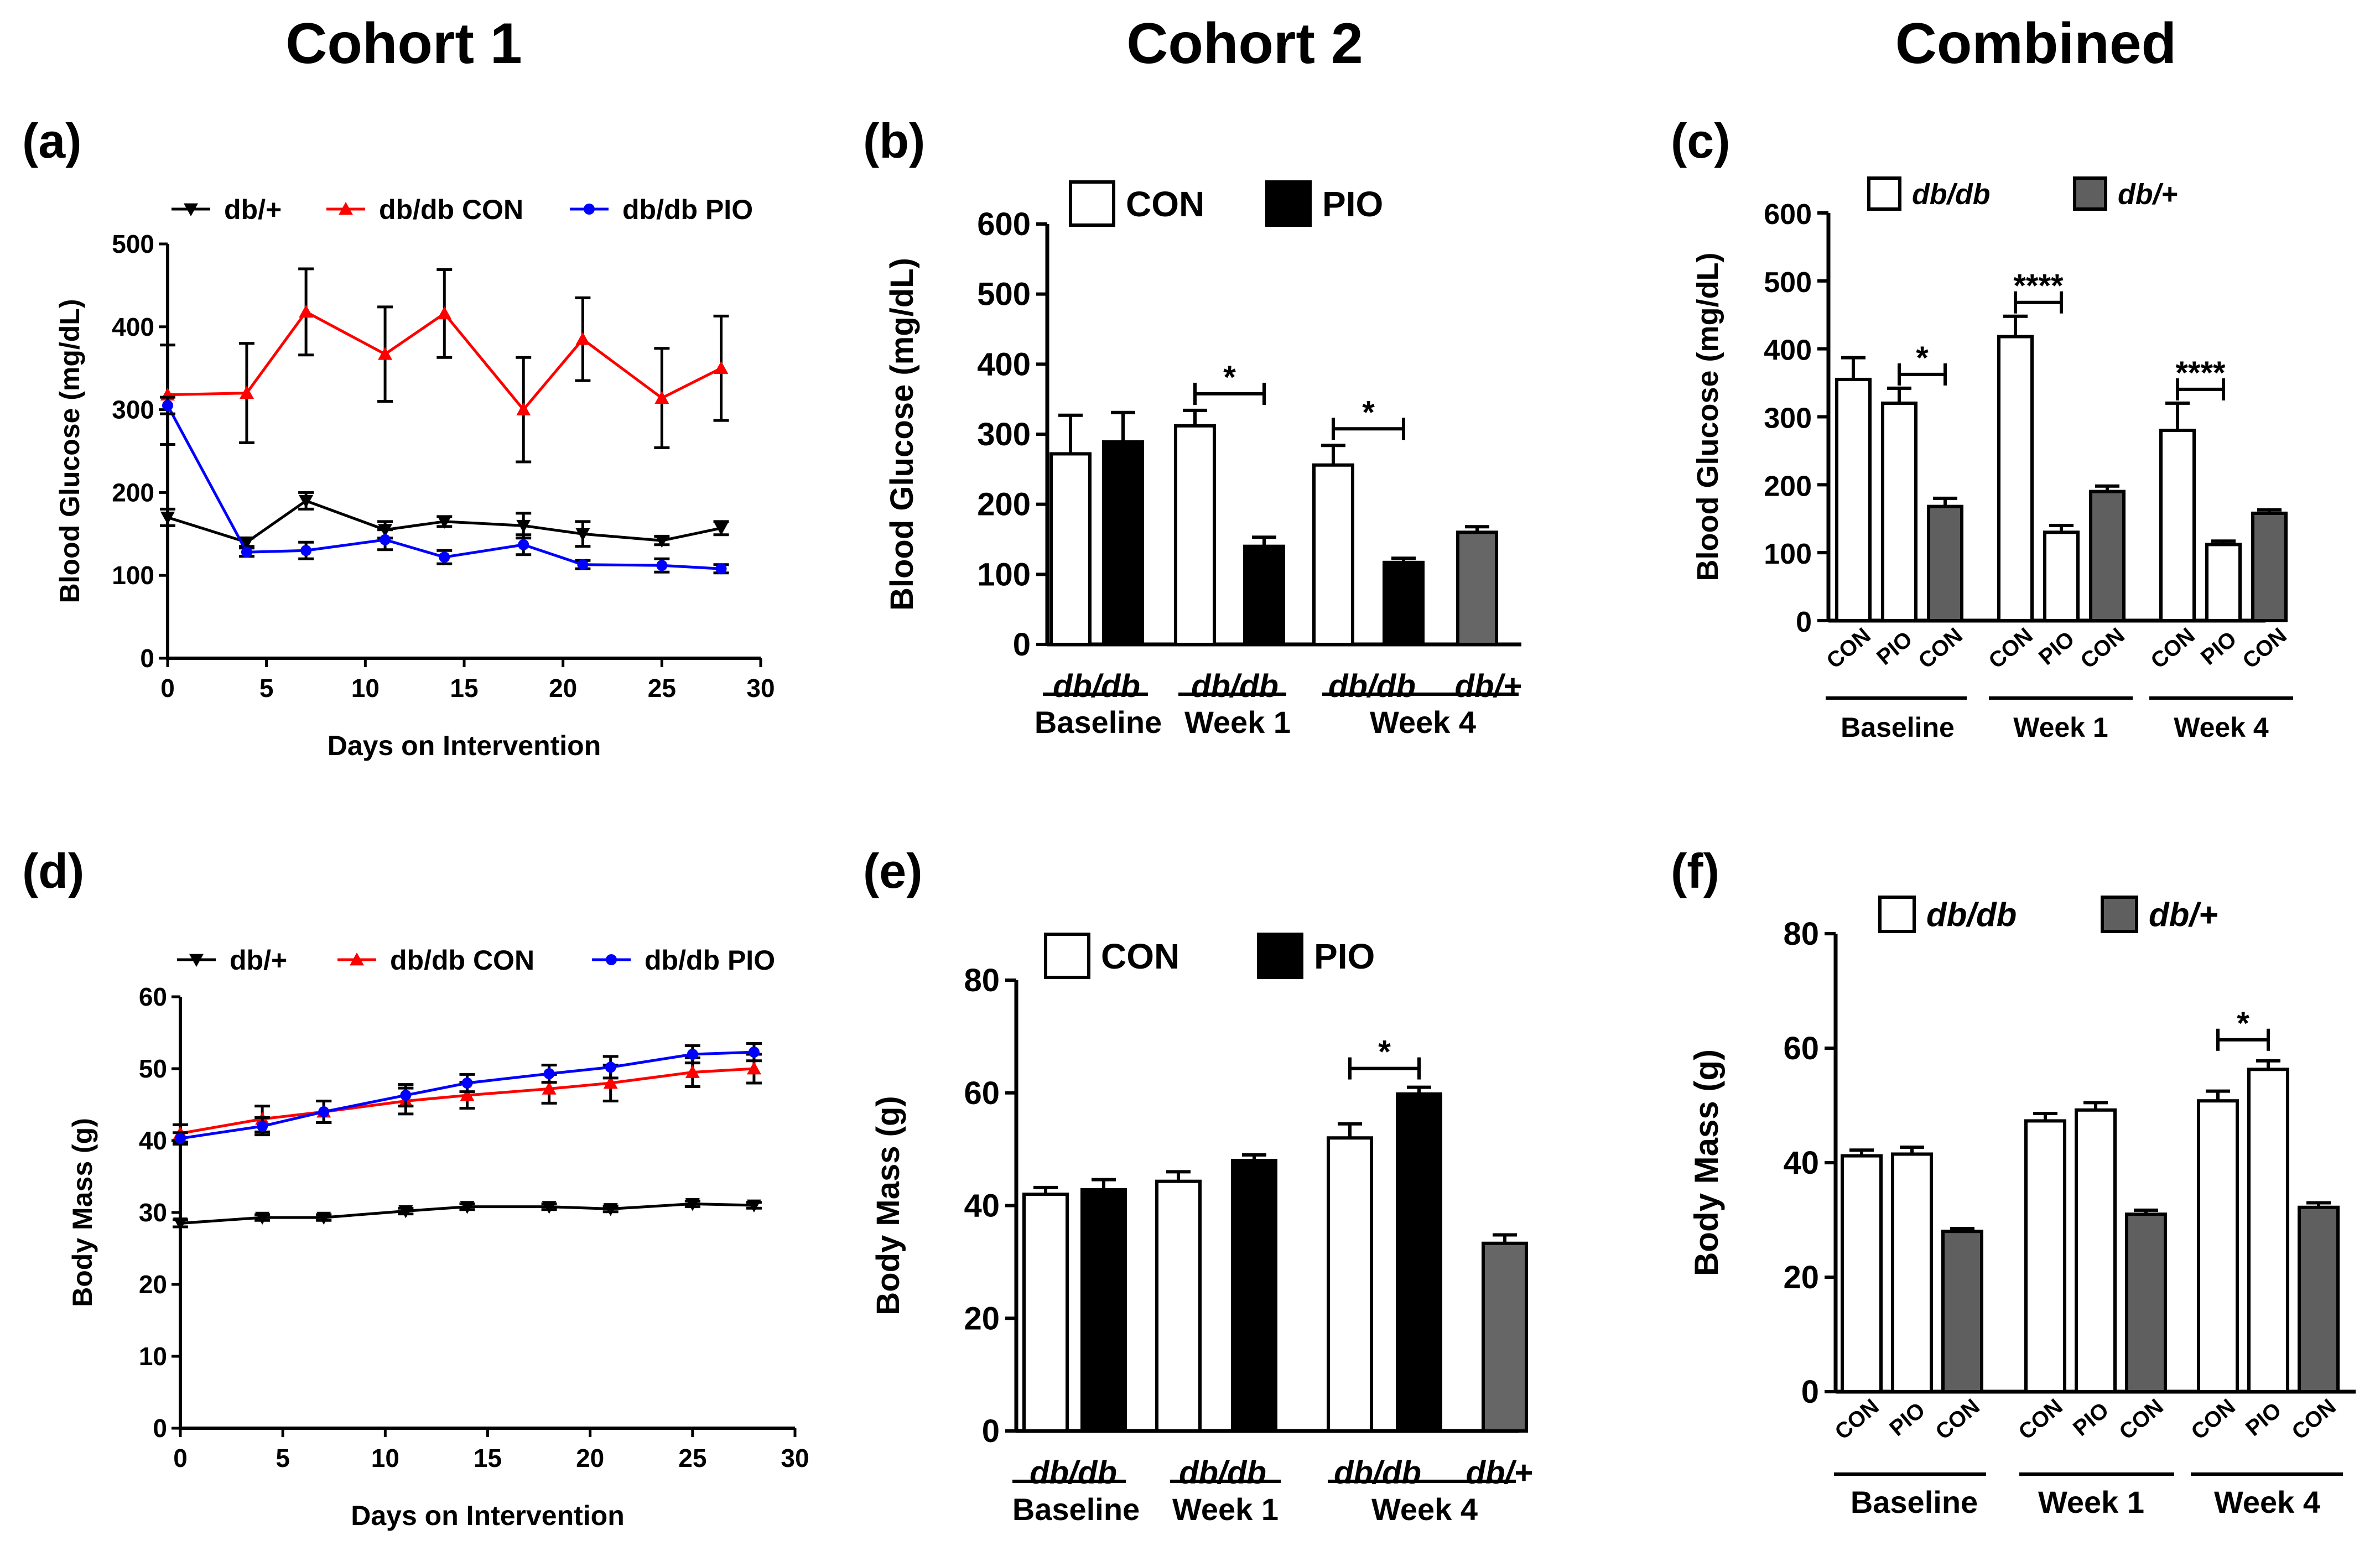 The image size is (2380, 1551). I want to click on panel-label: (f), so click(1695, 871).